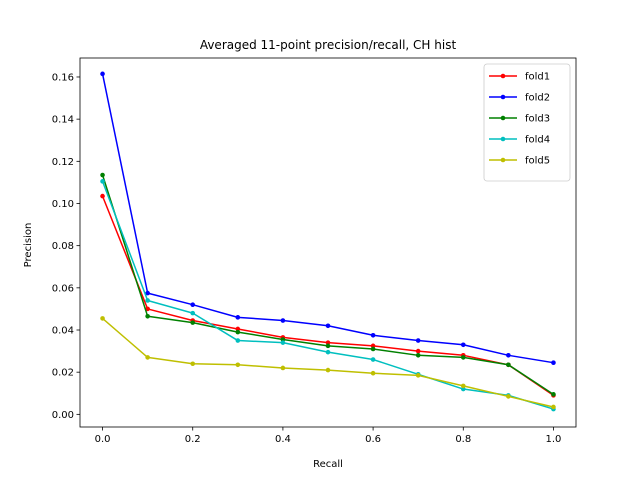 The image size is (640, 480). Describe the element at coordinates (503, 76) in the screenshot. I see `legend-marker-fold1` at that location.